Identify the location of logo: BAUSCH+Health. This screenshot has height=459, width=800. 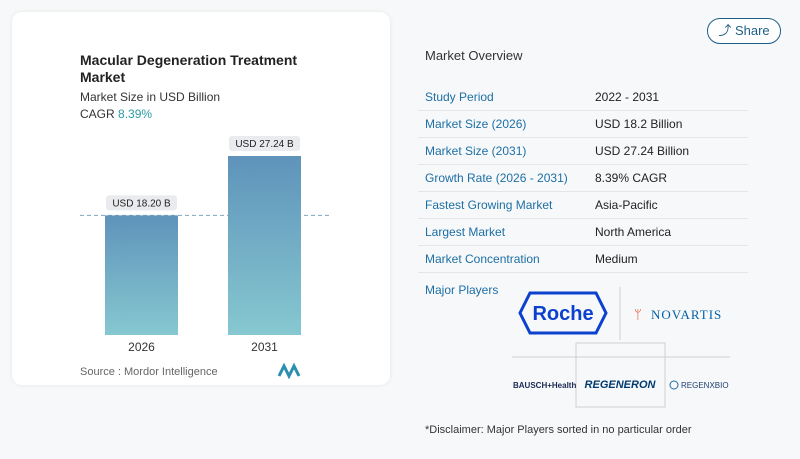
(544, 385).